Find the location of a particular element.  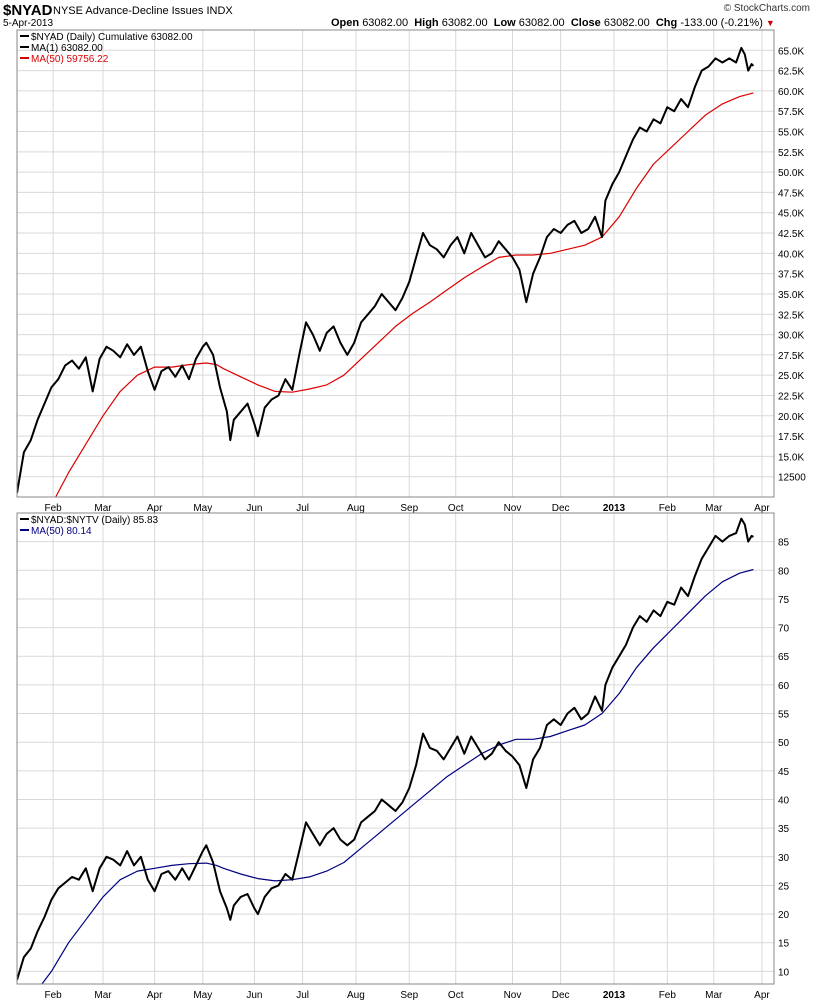

description-text: NYSE Advance-Decline Issues is located at coordinates (128, 11).